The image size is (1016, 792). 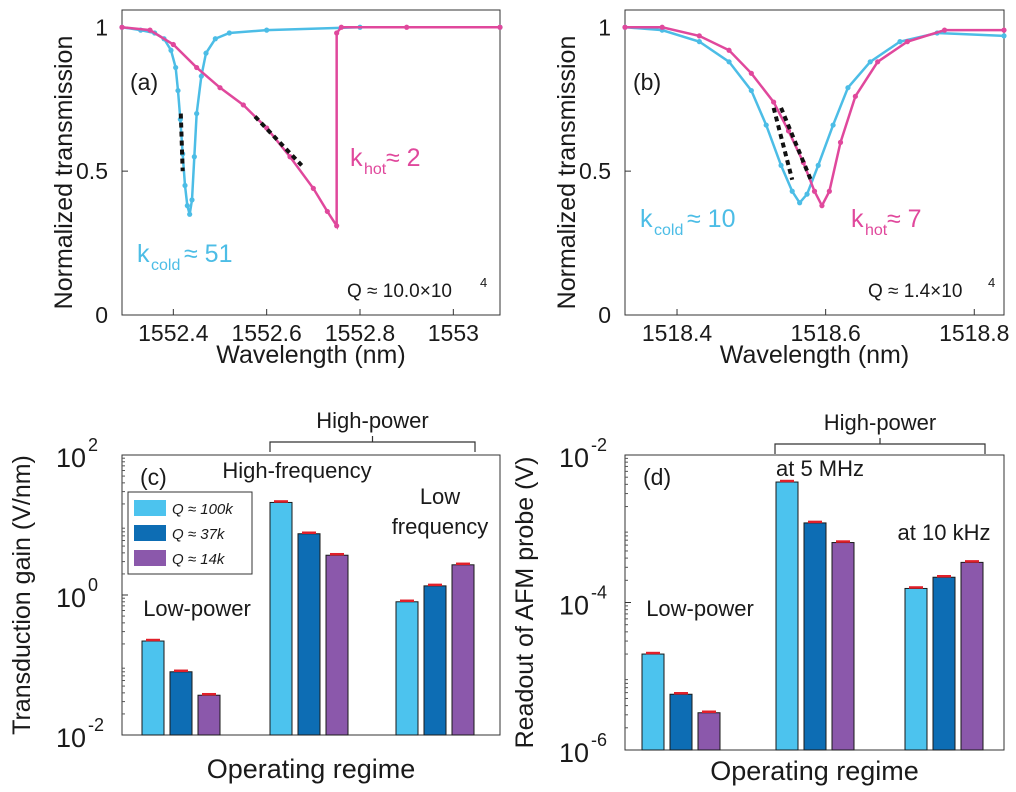 I want to click on x-axis-label: Wavelength (nm), so click(x=310, y=355).